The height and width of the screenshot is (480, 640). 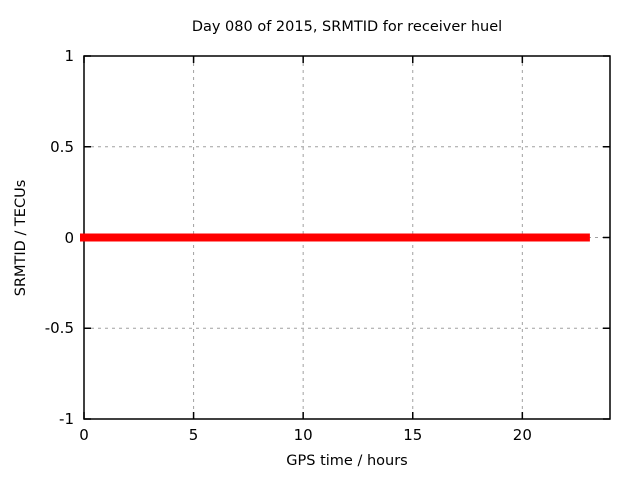 What do you see at coordinates (193, 435) in the screenshot?
I see `x-tick-label: 5` at bounding box center [193, 435].